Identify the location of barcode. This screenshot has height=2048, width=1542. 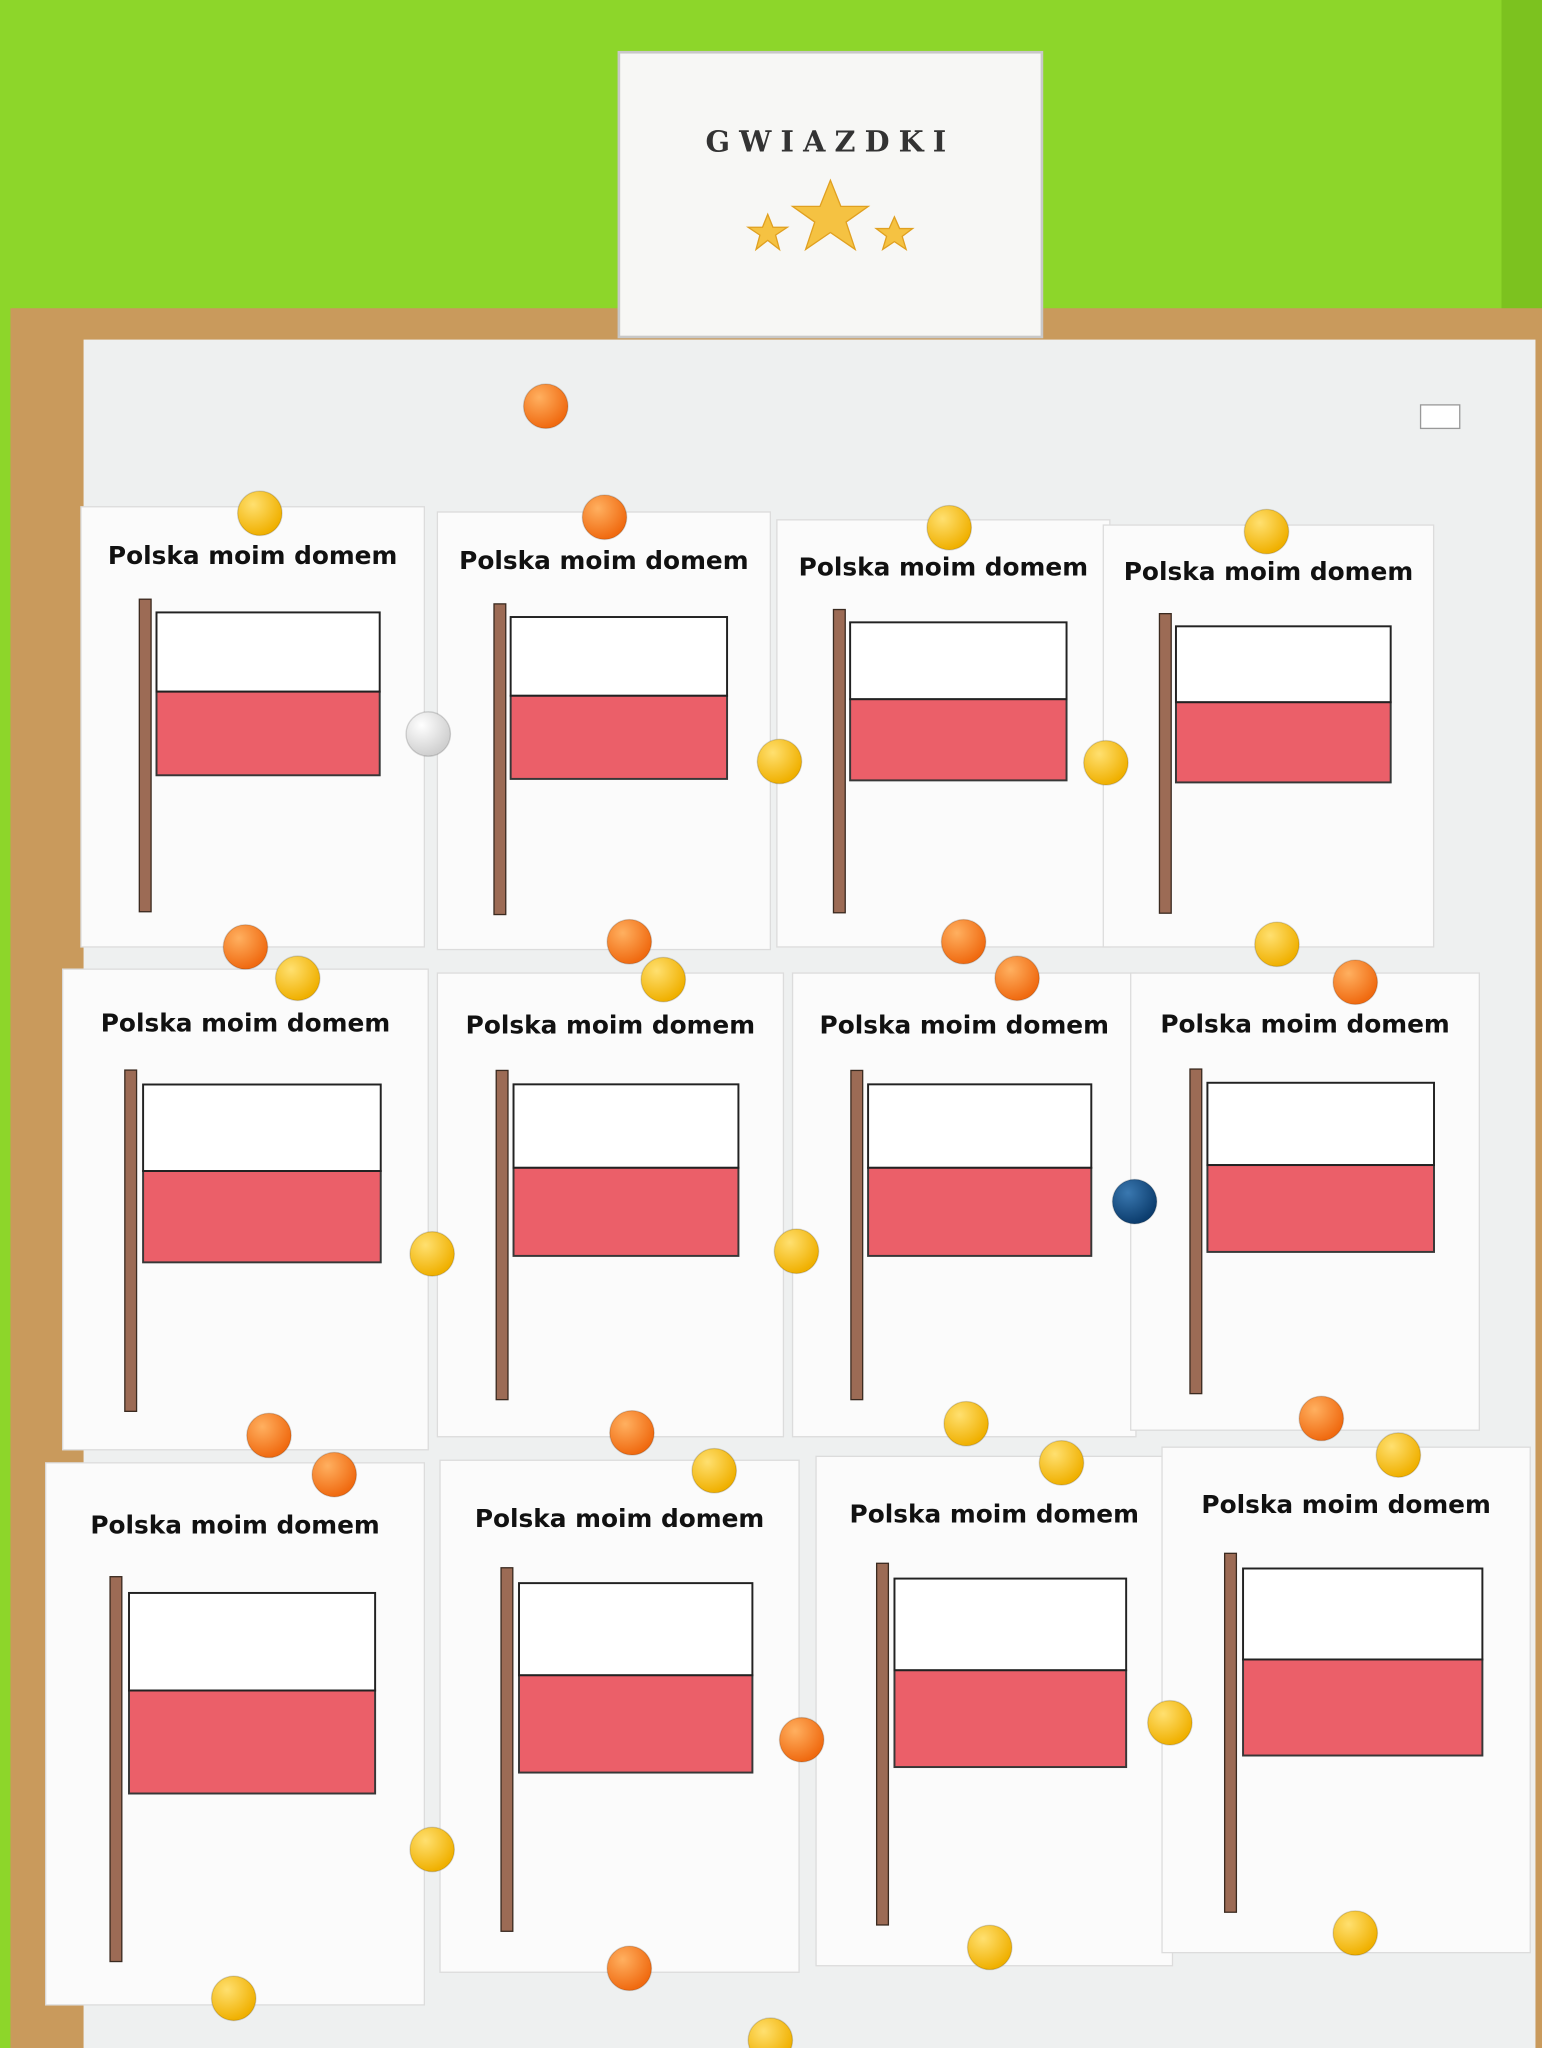
(1440, 417).